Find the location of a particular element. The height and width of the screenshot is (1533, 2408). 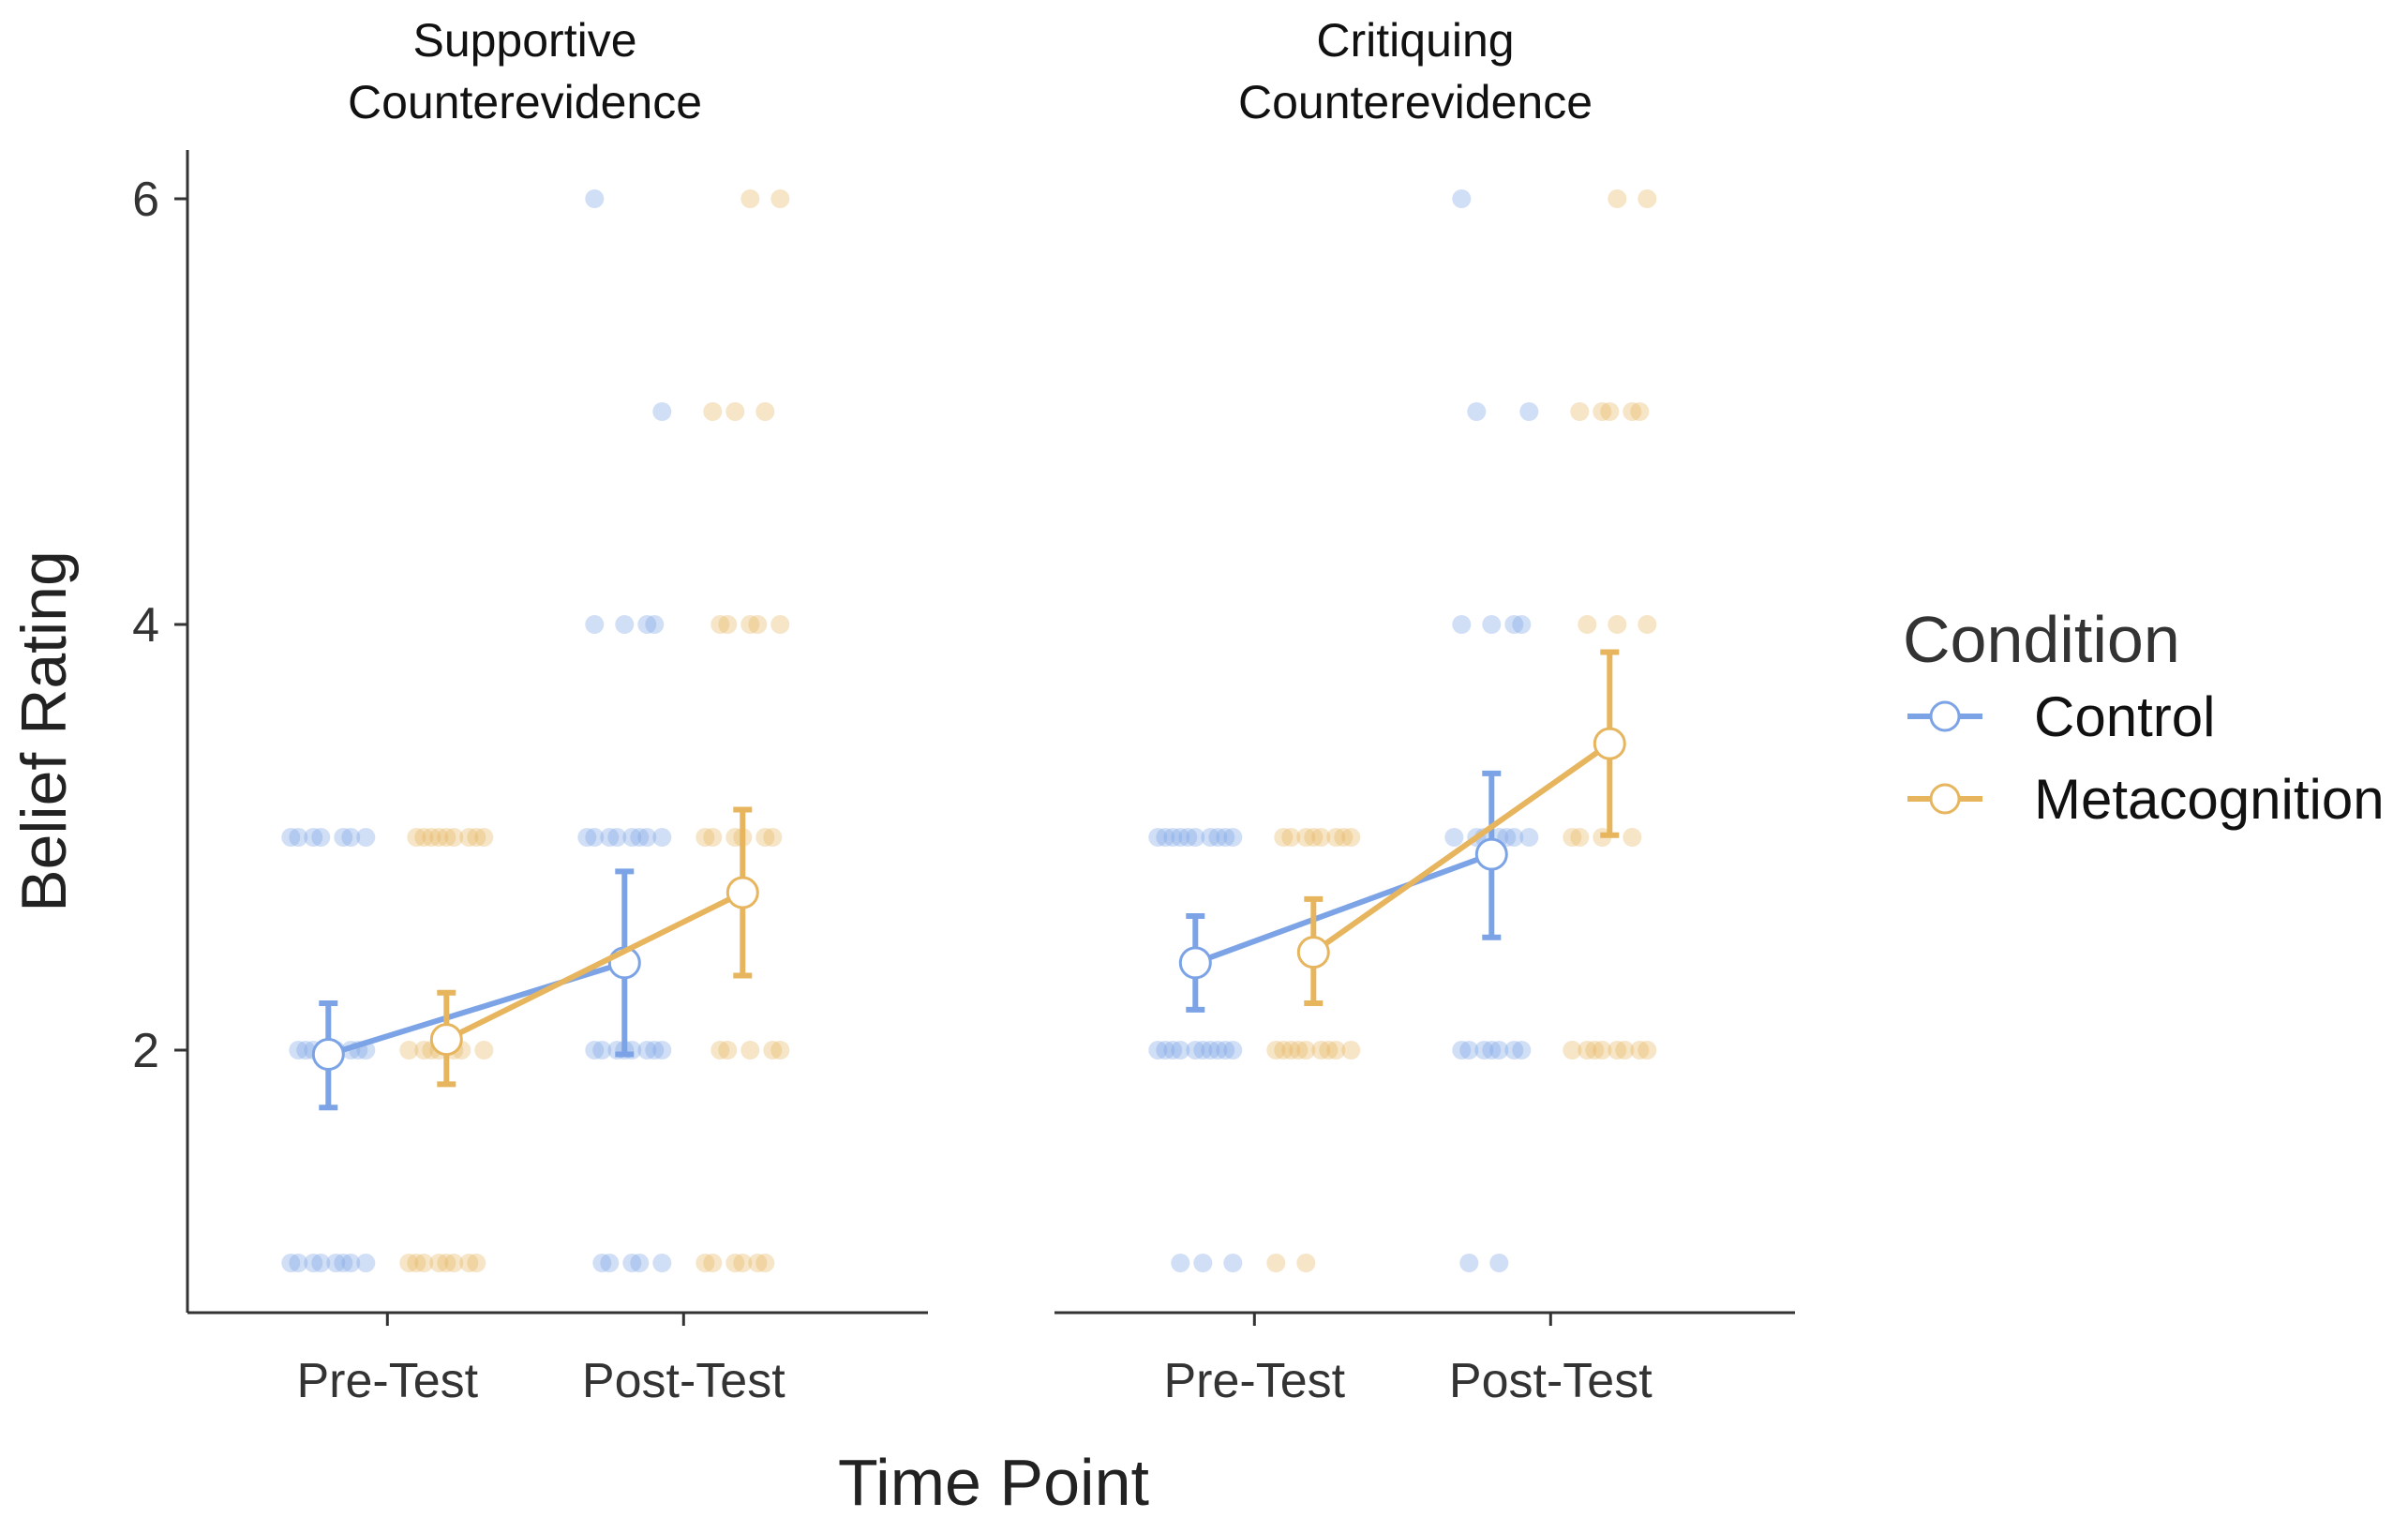

x-tick-label: Post-Test is located at coordinates (683, 1381).